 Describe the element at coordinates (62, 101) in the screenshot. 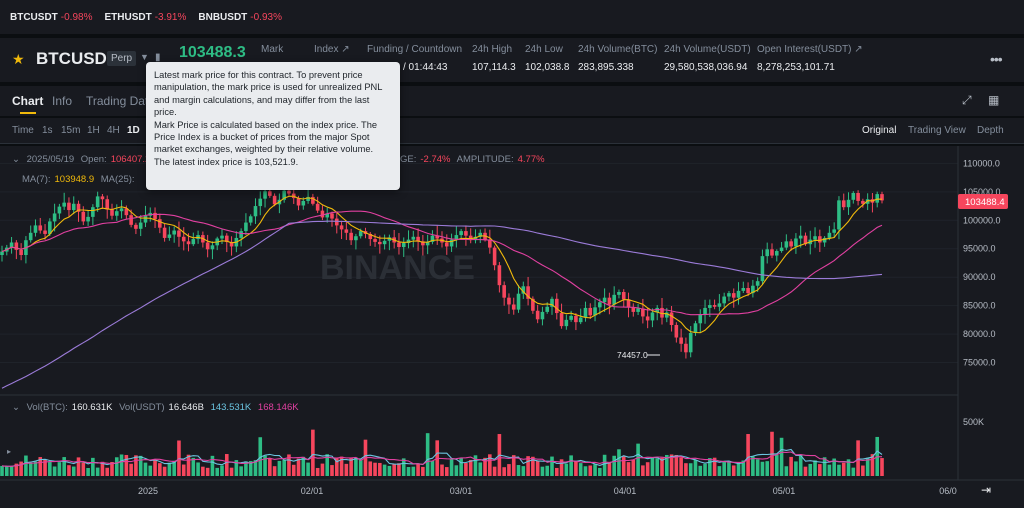

I see `tab-info: Info` at that location.